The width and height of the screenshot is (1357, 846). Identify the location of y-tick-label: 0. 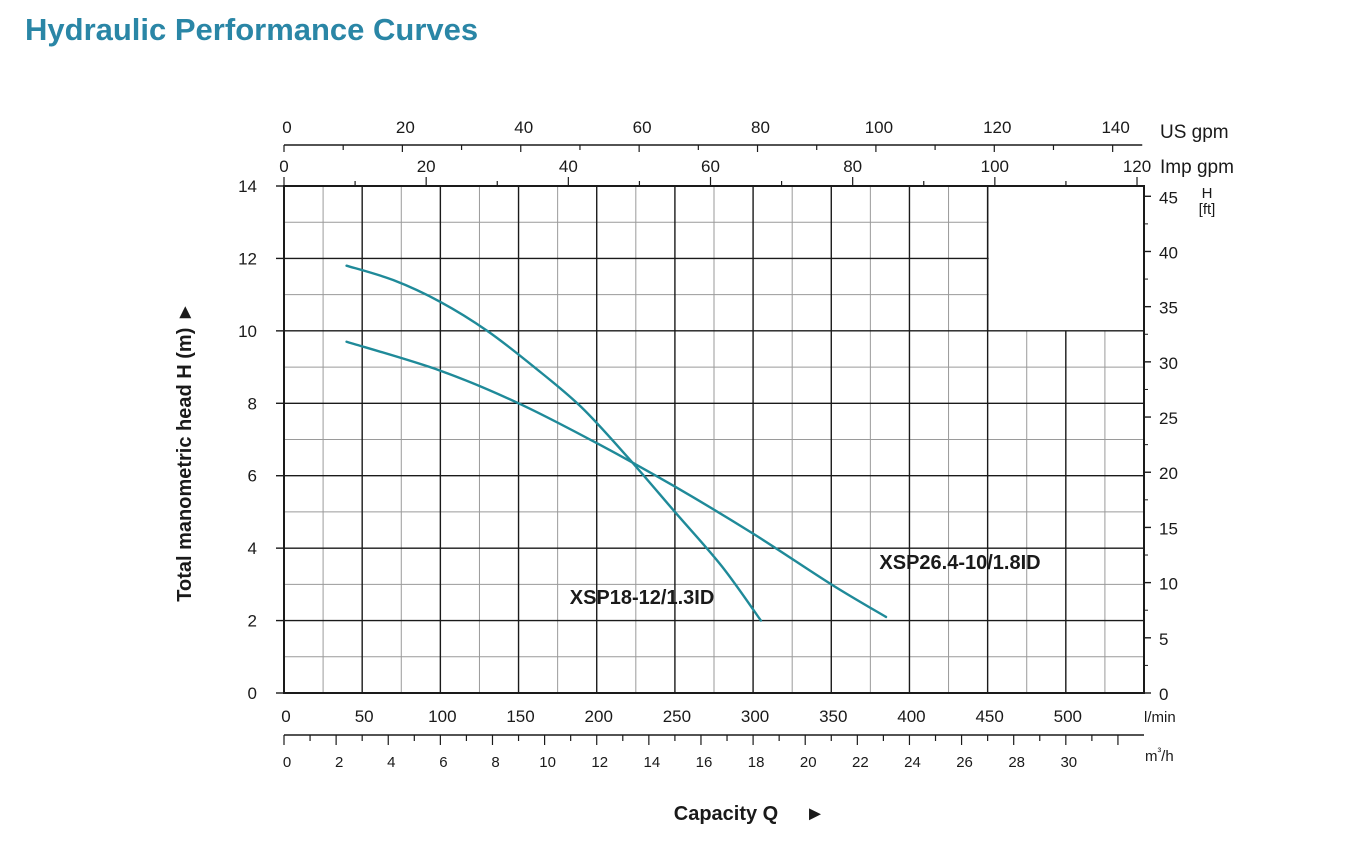
(252, 693).